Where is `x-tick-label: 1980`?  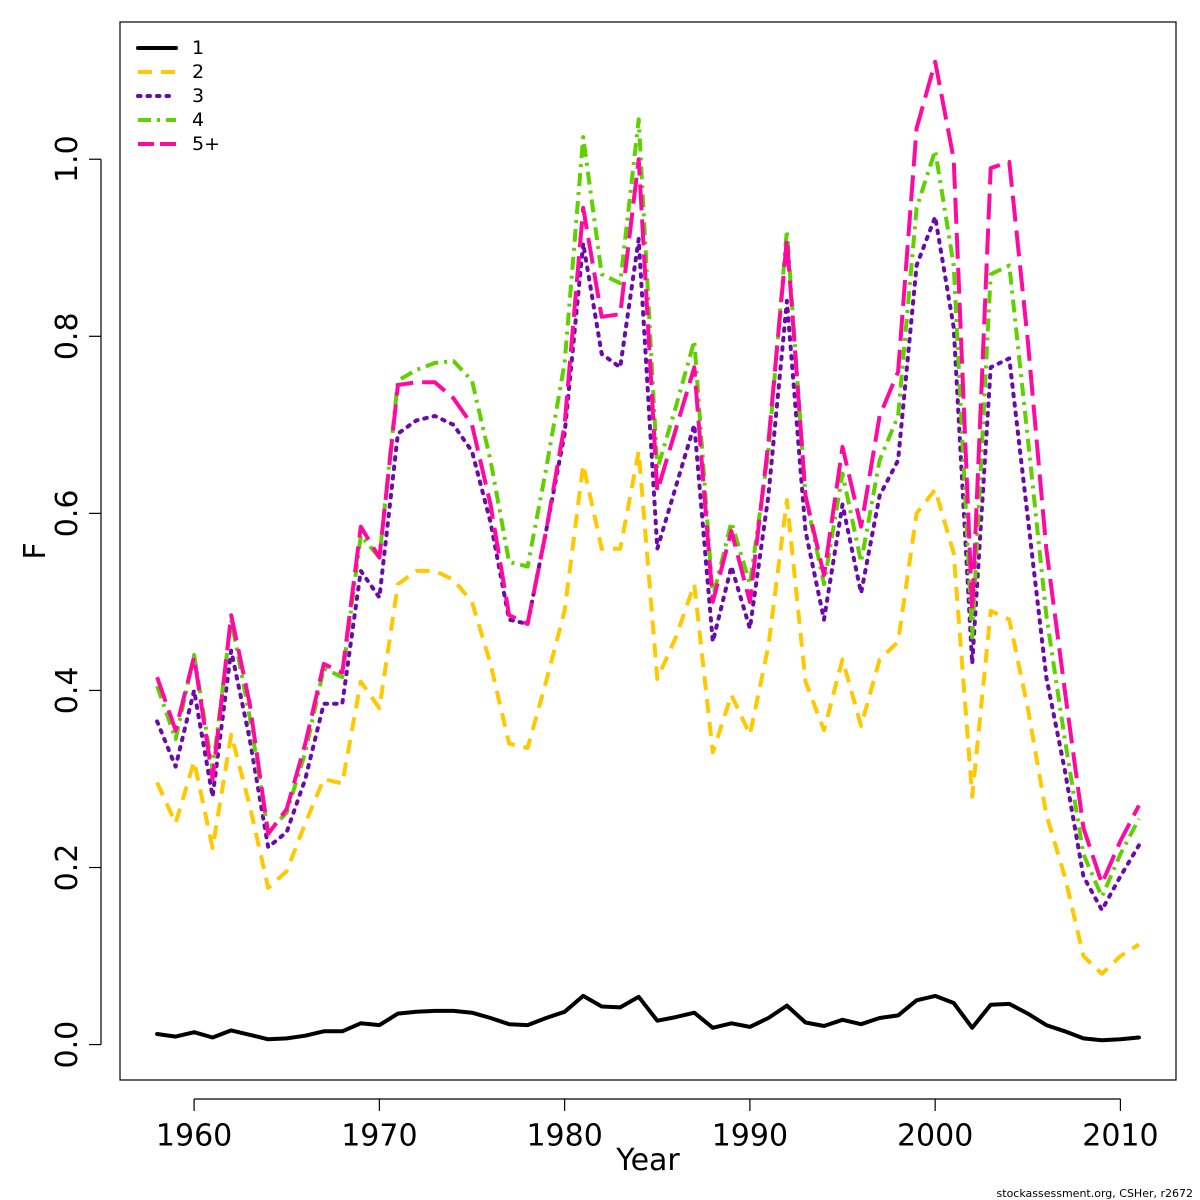 x-tick-label: 1980 is located at coordinates (564, 1136).